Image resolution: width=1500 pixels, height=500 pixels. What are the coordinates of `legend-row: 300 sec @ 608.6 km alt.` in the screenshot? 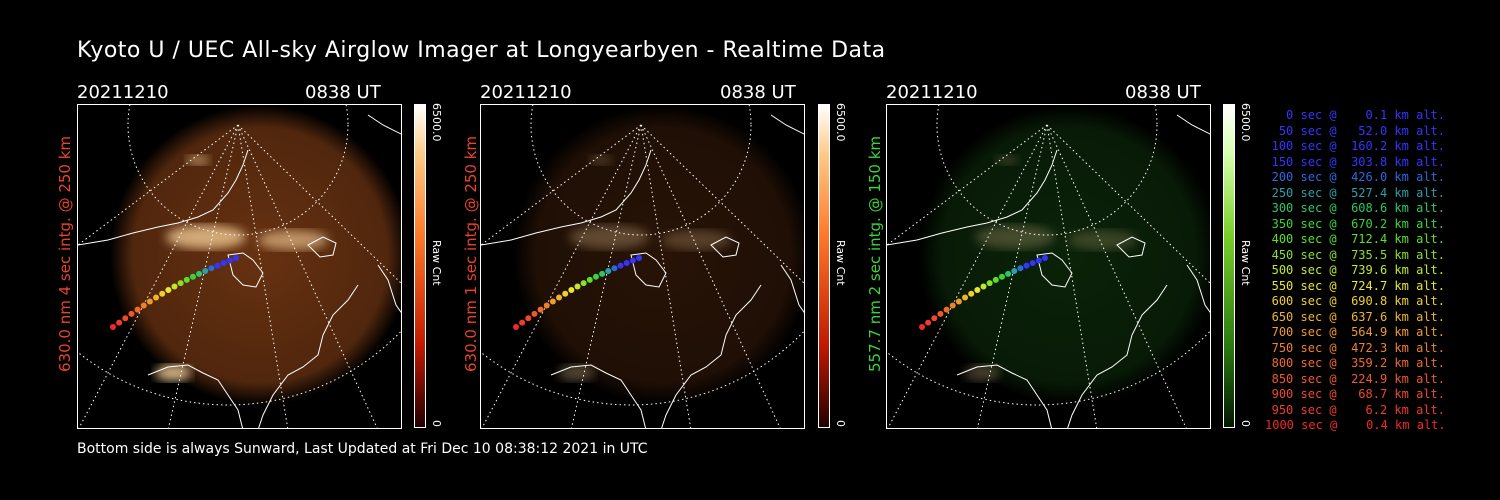 It's located at (1358, 208).